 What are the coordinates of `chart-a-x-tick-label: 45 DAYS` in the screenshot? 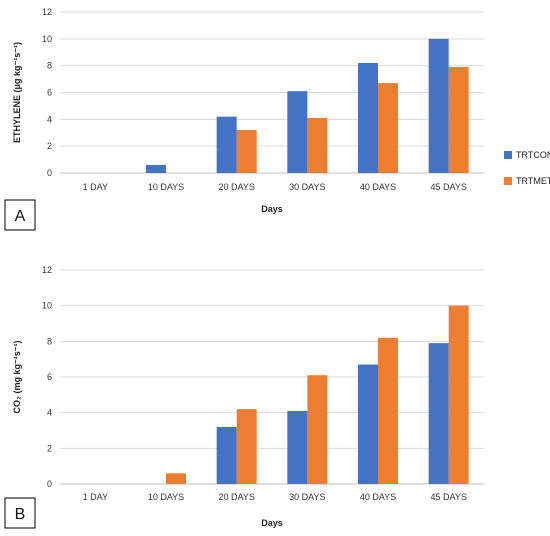 It's located at (448, 187).